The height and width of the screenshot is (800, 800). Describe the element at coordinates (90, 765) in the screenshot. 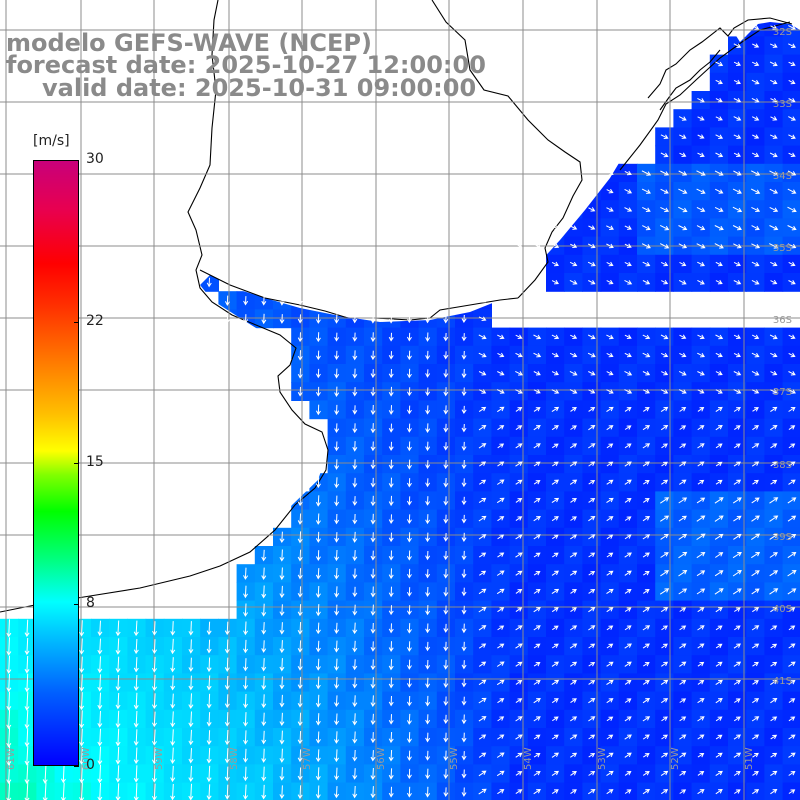

I see `colorbar-tick-label: 0` at that location.